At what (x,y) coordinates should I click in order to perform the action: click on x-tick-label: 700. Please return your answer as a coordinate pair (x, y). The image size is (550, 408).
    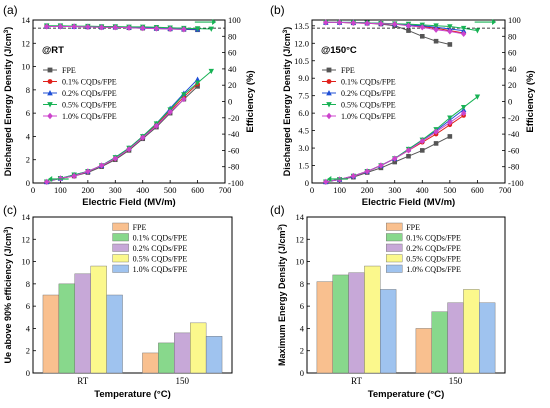
    Looking at the image, I should click on (505, 190).